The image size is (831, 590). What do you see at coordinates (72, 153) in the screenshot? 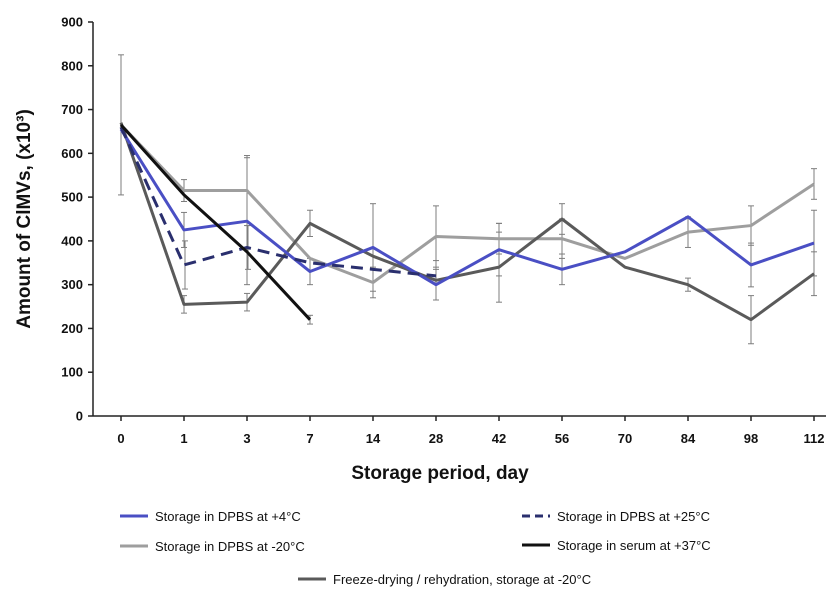
I see `y-tick-label: 600` at bounding box center [72, 153].